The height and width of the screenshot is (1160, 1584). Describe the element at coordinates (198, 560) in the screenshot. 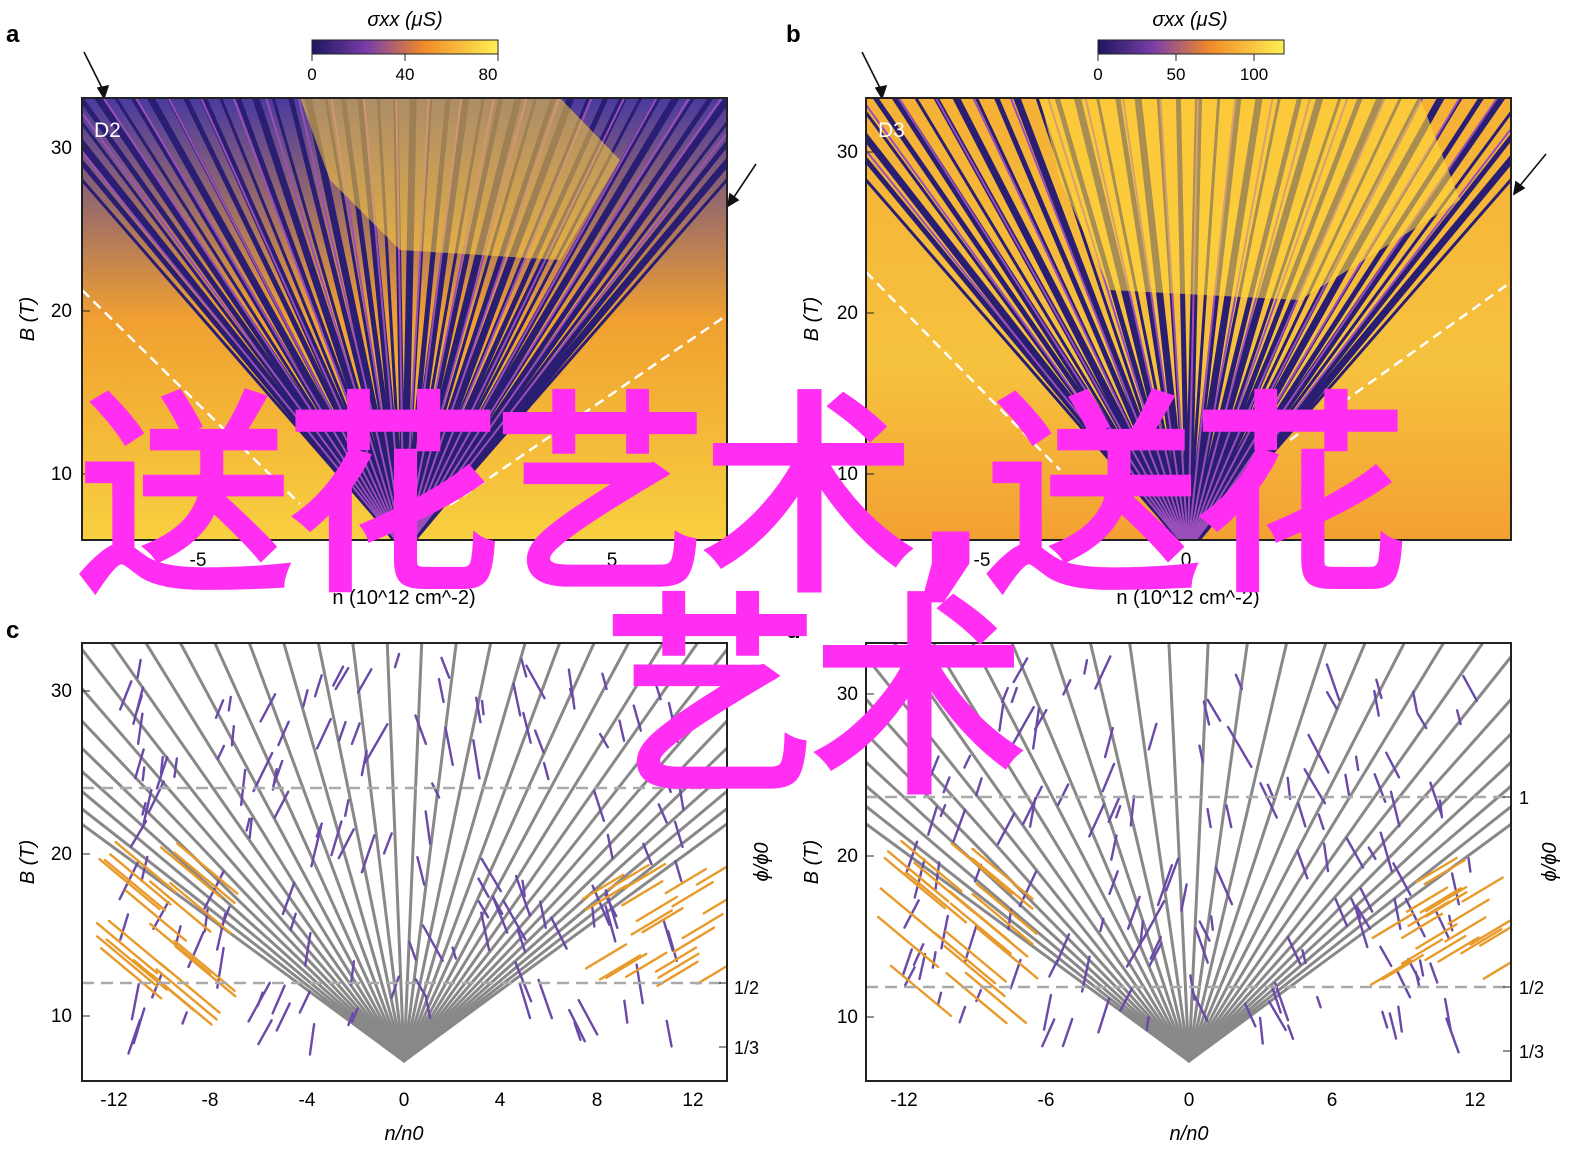

I see `x-tick: -5` at that location.